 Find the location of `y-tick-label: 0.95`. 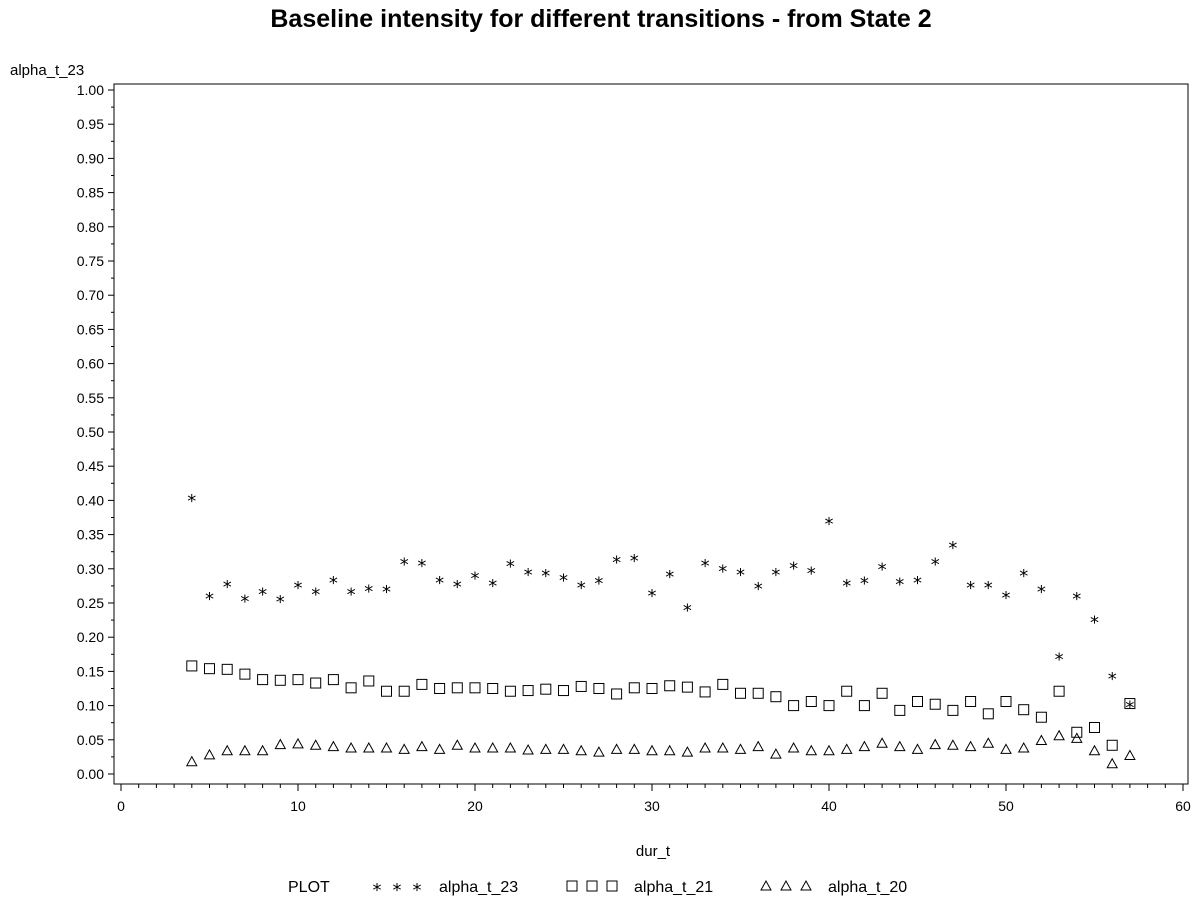

y-tick-label: 0.95 is located at coordinates (90, 124).